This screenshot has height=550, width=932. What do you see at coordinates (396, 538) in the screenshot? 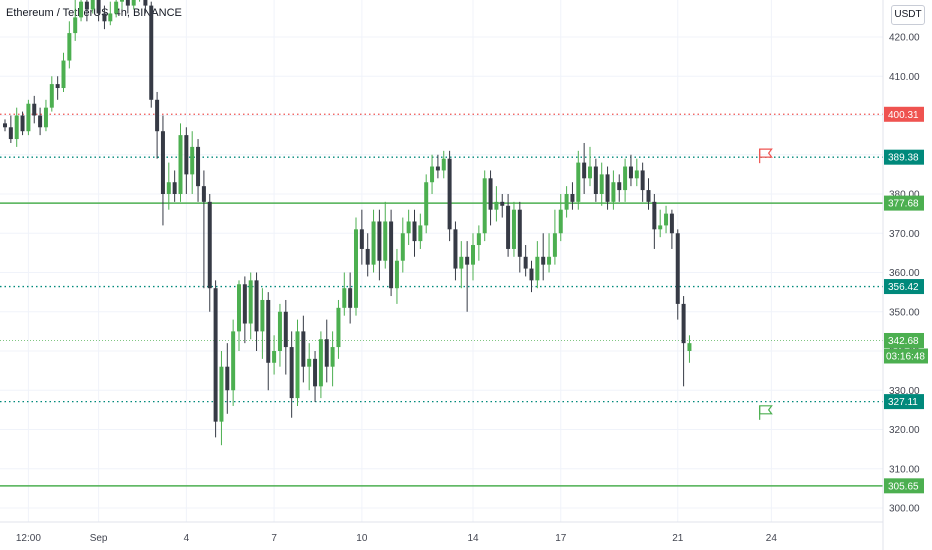
I see `time-axis: 12:00 Sep 4 7 10 14 17 21 24` at bounding box center [396, 538].